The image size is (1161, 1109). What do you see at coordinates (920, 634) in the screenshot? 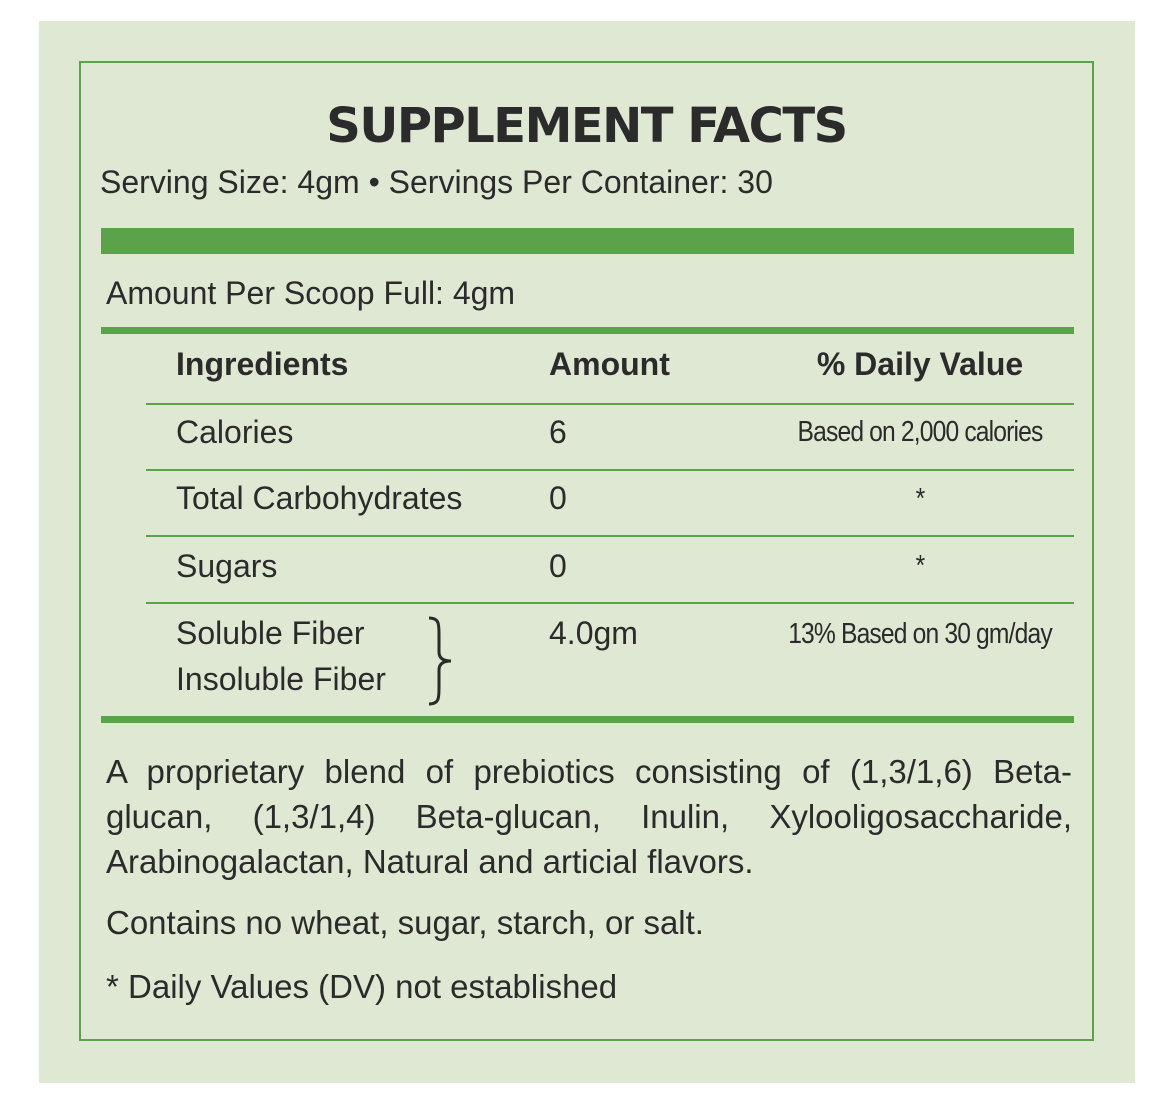
I see `daily-value-fiber: 13% Based on 30 gm/day` at bounding box center [920, 634].